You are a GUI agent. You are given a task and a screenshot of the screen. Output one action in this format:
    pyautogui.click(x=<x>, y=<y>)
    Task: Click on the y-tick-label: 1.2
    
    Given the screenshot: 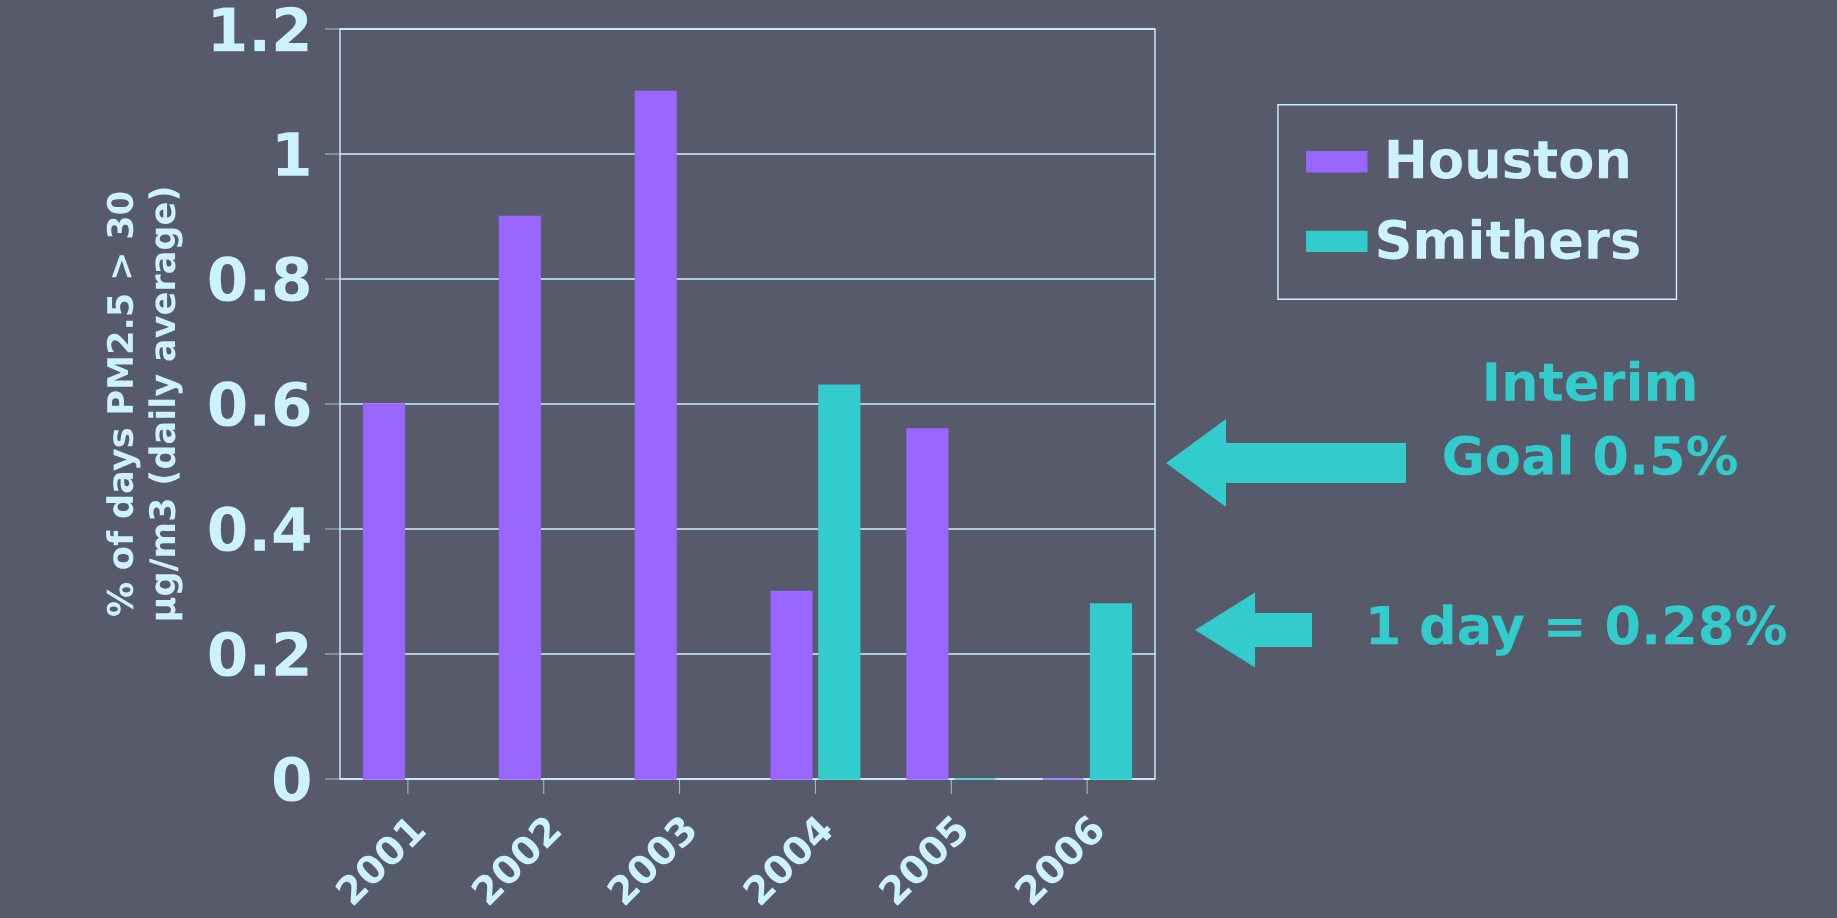 What is the action you would take?
    pyautogui.click(x=260, y=29)
    